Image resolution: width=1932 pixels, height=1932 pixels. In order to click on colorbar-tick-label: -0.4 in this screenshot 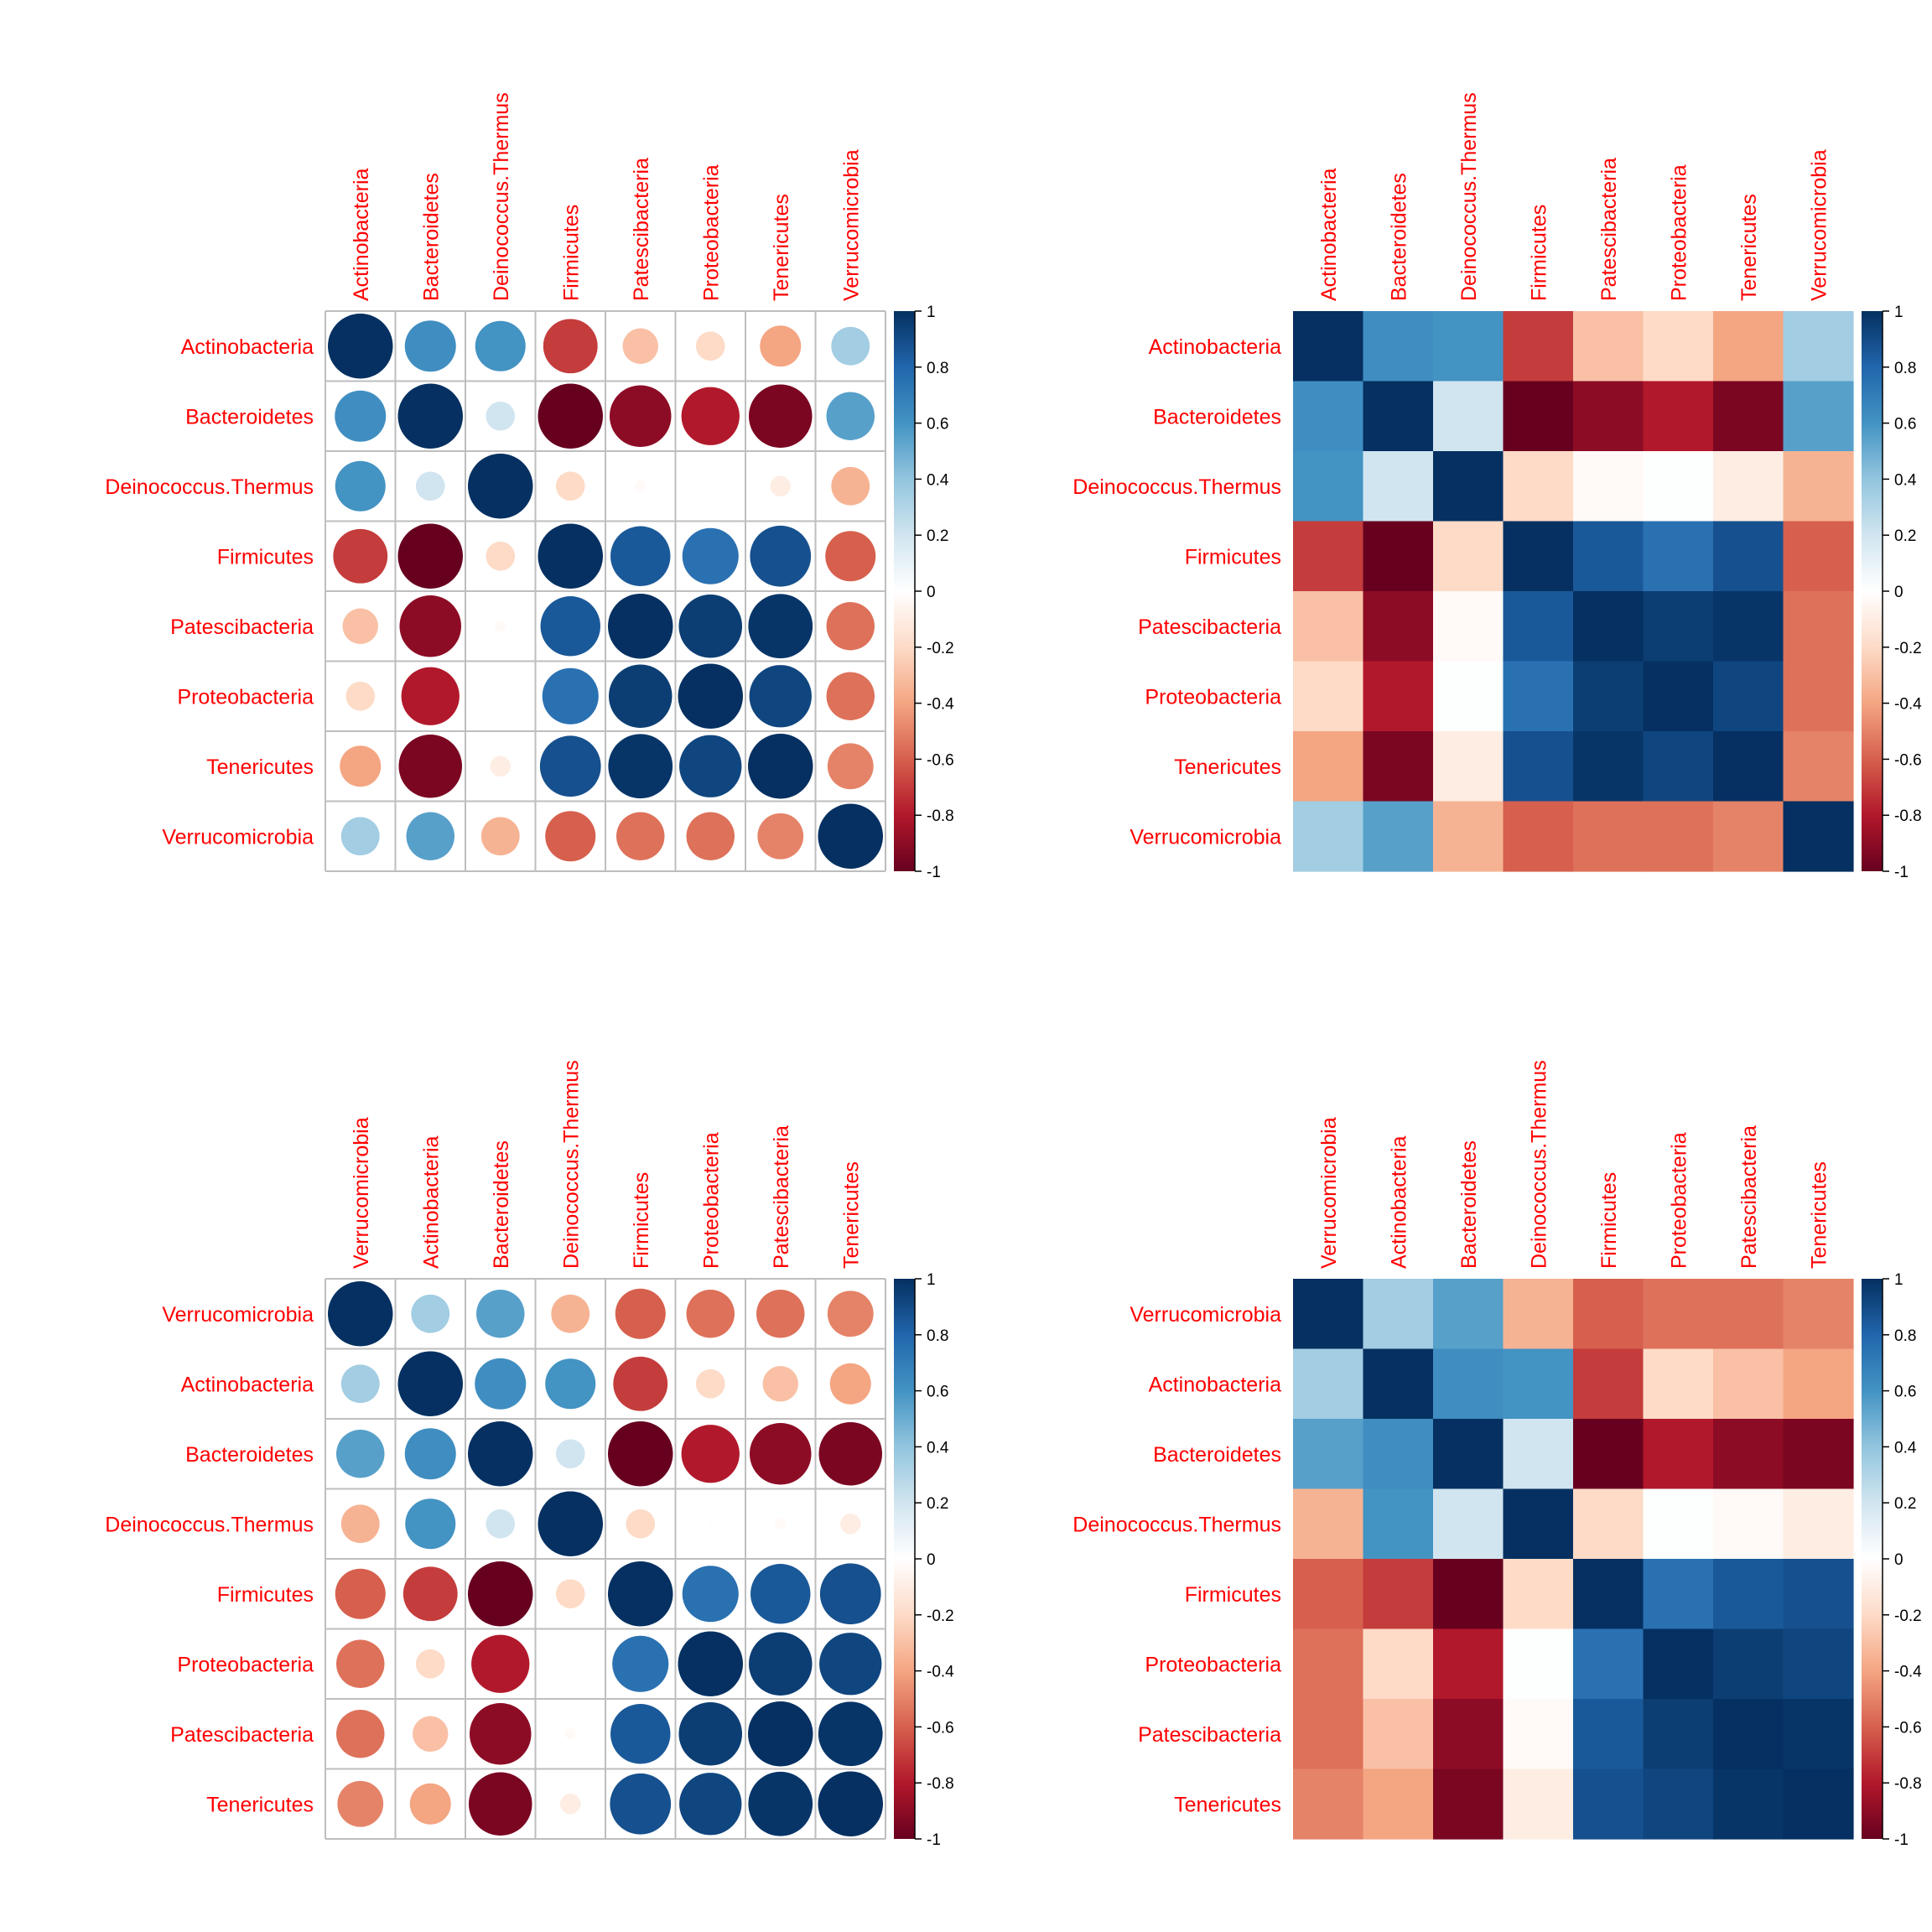, I will do `click(940, 1672)`.